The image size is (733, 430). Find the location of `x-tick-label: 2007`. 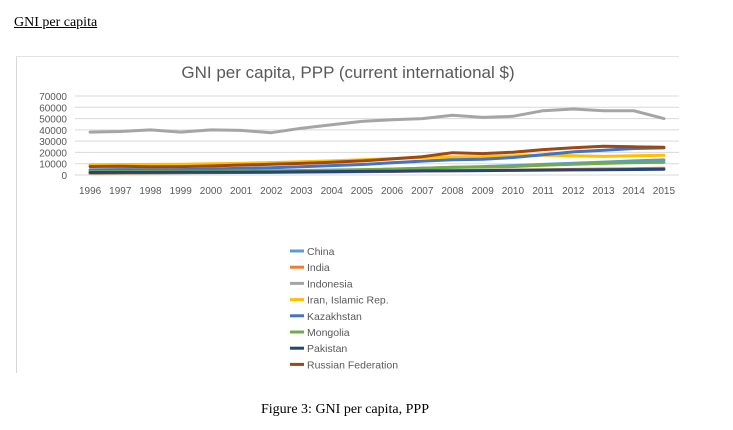

x-tick-label: 2007 is located at coordinates (422, 191).